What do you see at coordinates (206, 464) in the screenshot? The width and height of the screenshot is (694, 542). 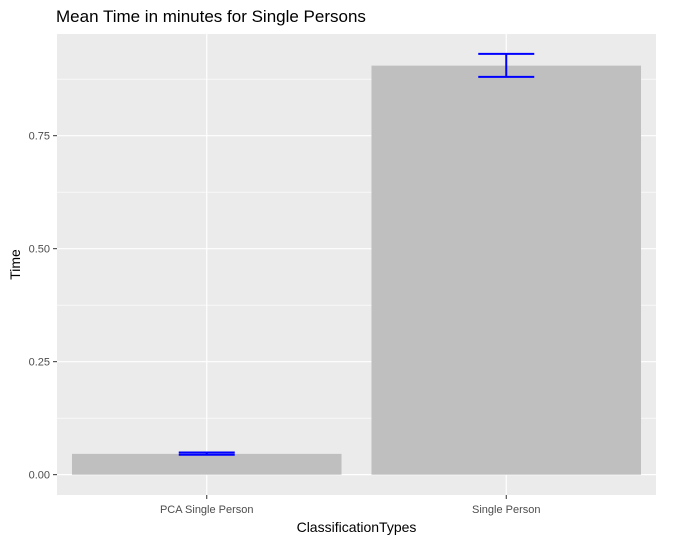 I see `bar` at bounding box center [206, 464].